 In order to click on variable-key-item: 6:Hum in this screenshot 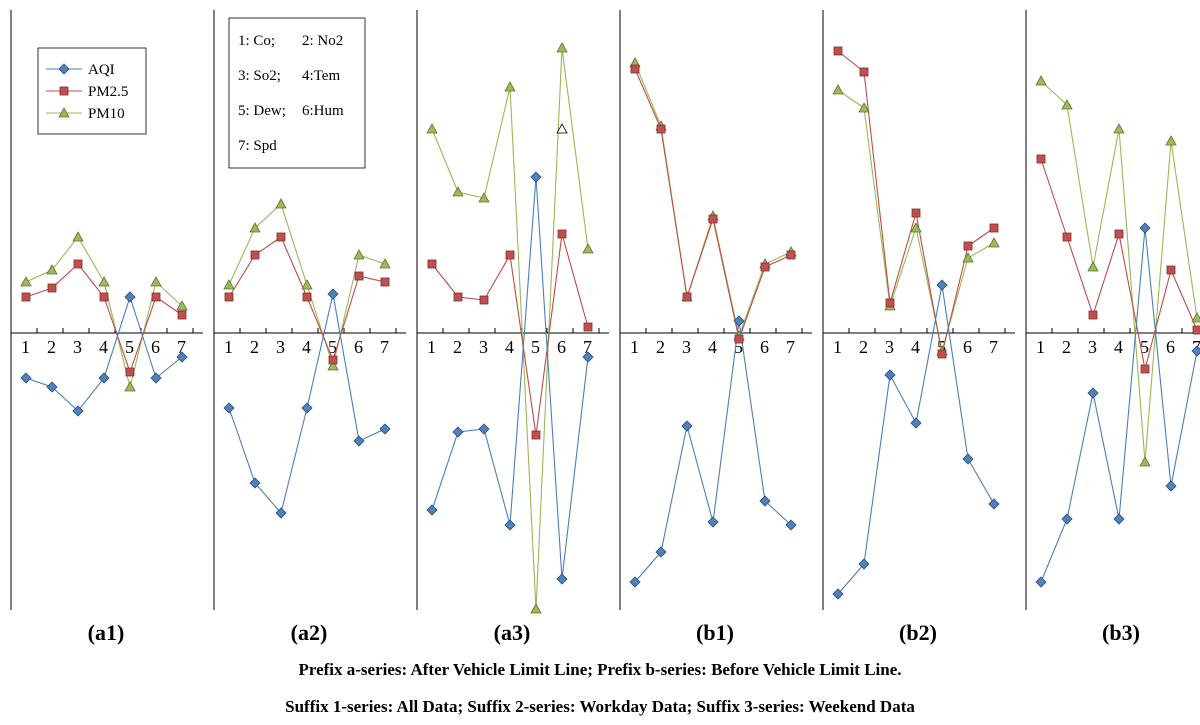, I will do `click(323, 111)`.